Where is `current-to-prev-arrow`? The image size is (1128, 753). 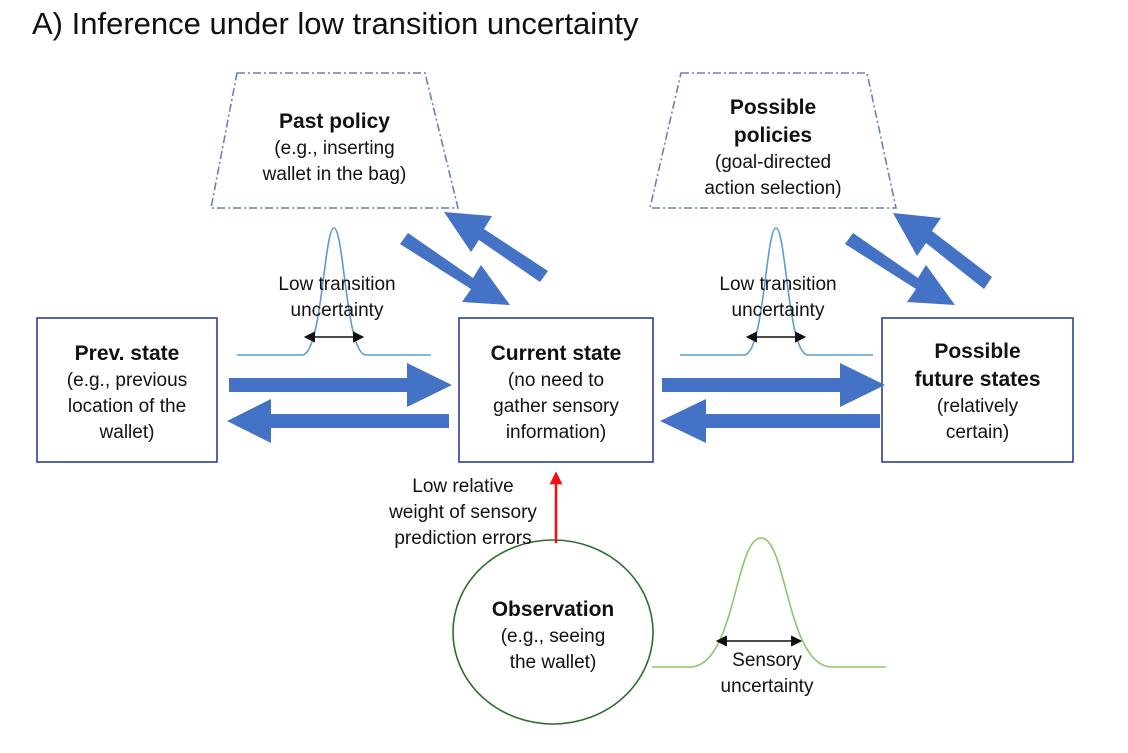 current-to-prev-arrow is located at coordinates (338, 421).